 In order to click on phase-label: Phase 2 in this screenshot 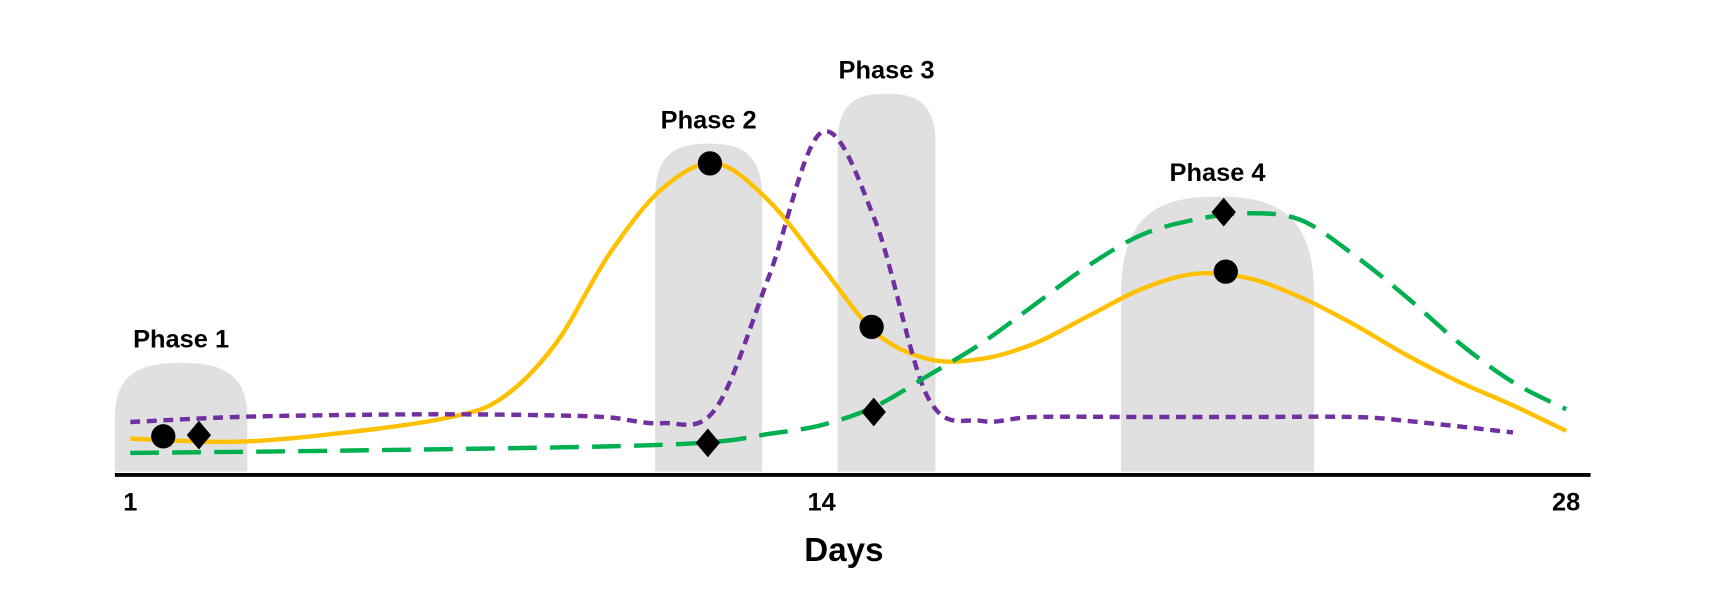, I will do `click(709, 120)`.